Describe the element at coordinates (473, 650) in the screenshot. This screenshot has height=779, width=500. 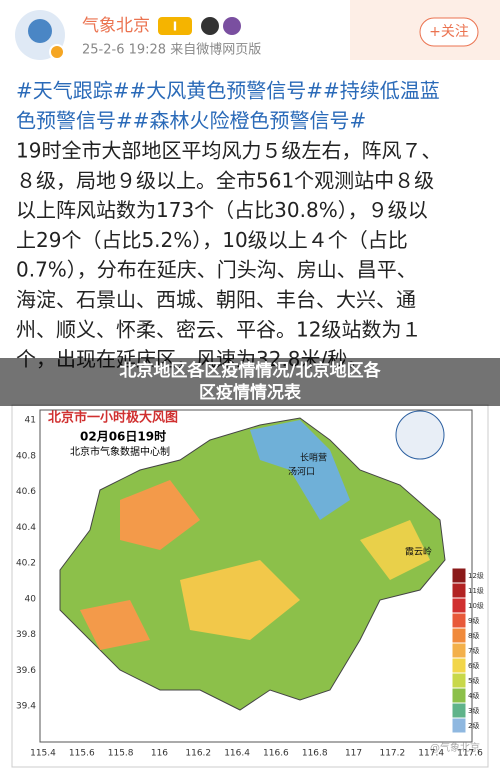
I see `legend-label: 7级` at that location.